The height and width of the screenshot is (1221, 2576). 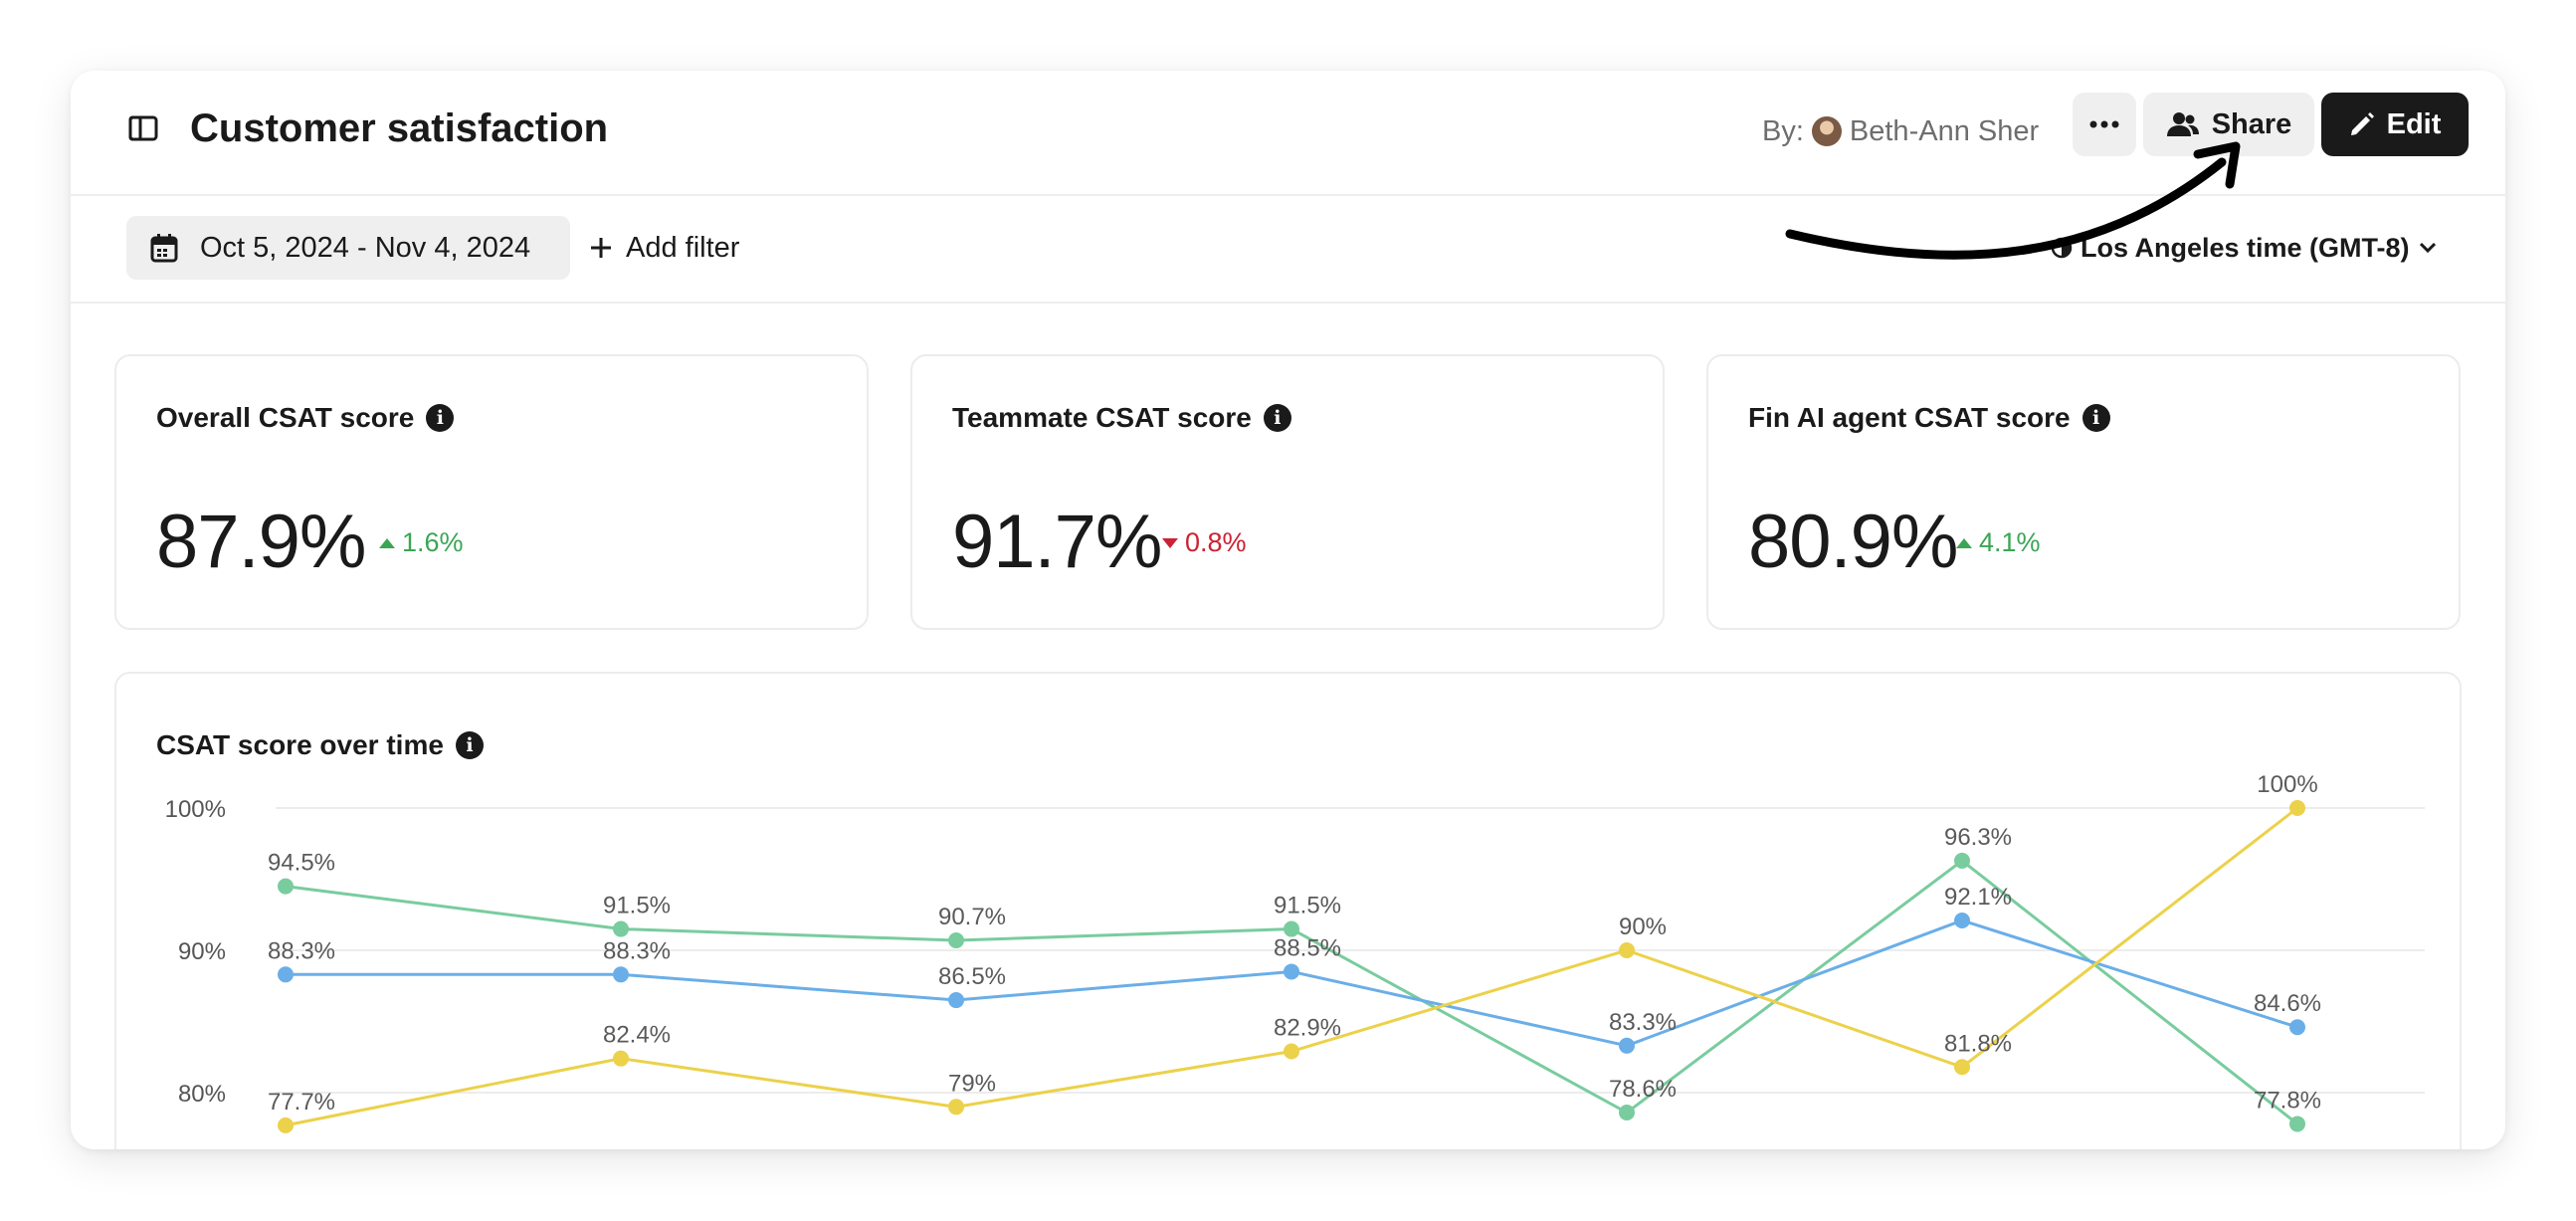 What do you see at coordinates (2427, 248) in the screenshot?
I see `chevron-down-icon` at bounding box center [2427, 248].